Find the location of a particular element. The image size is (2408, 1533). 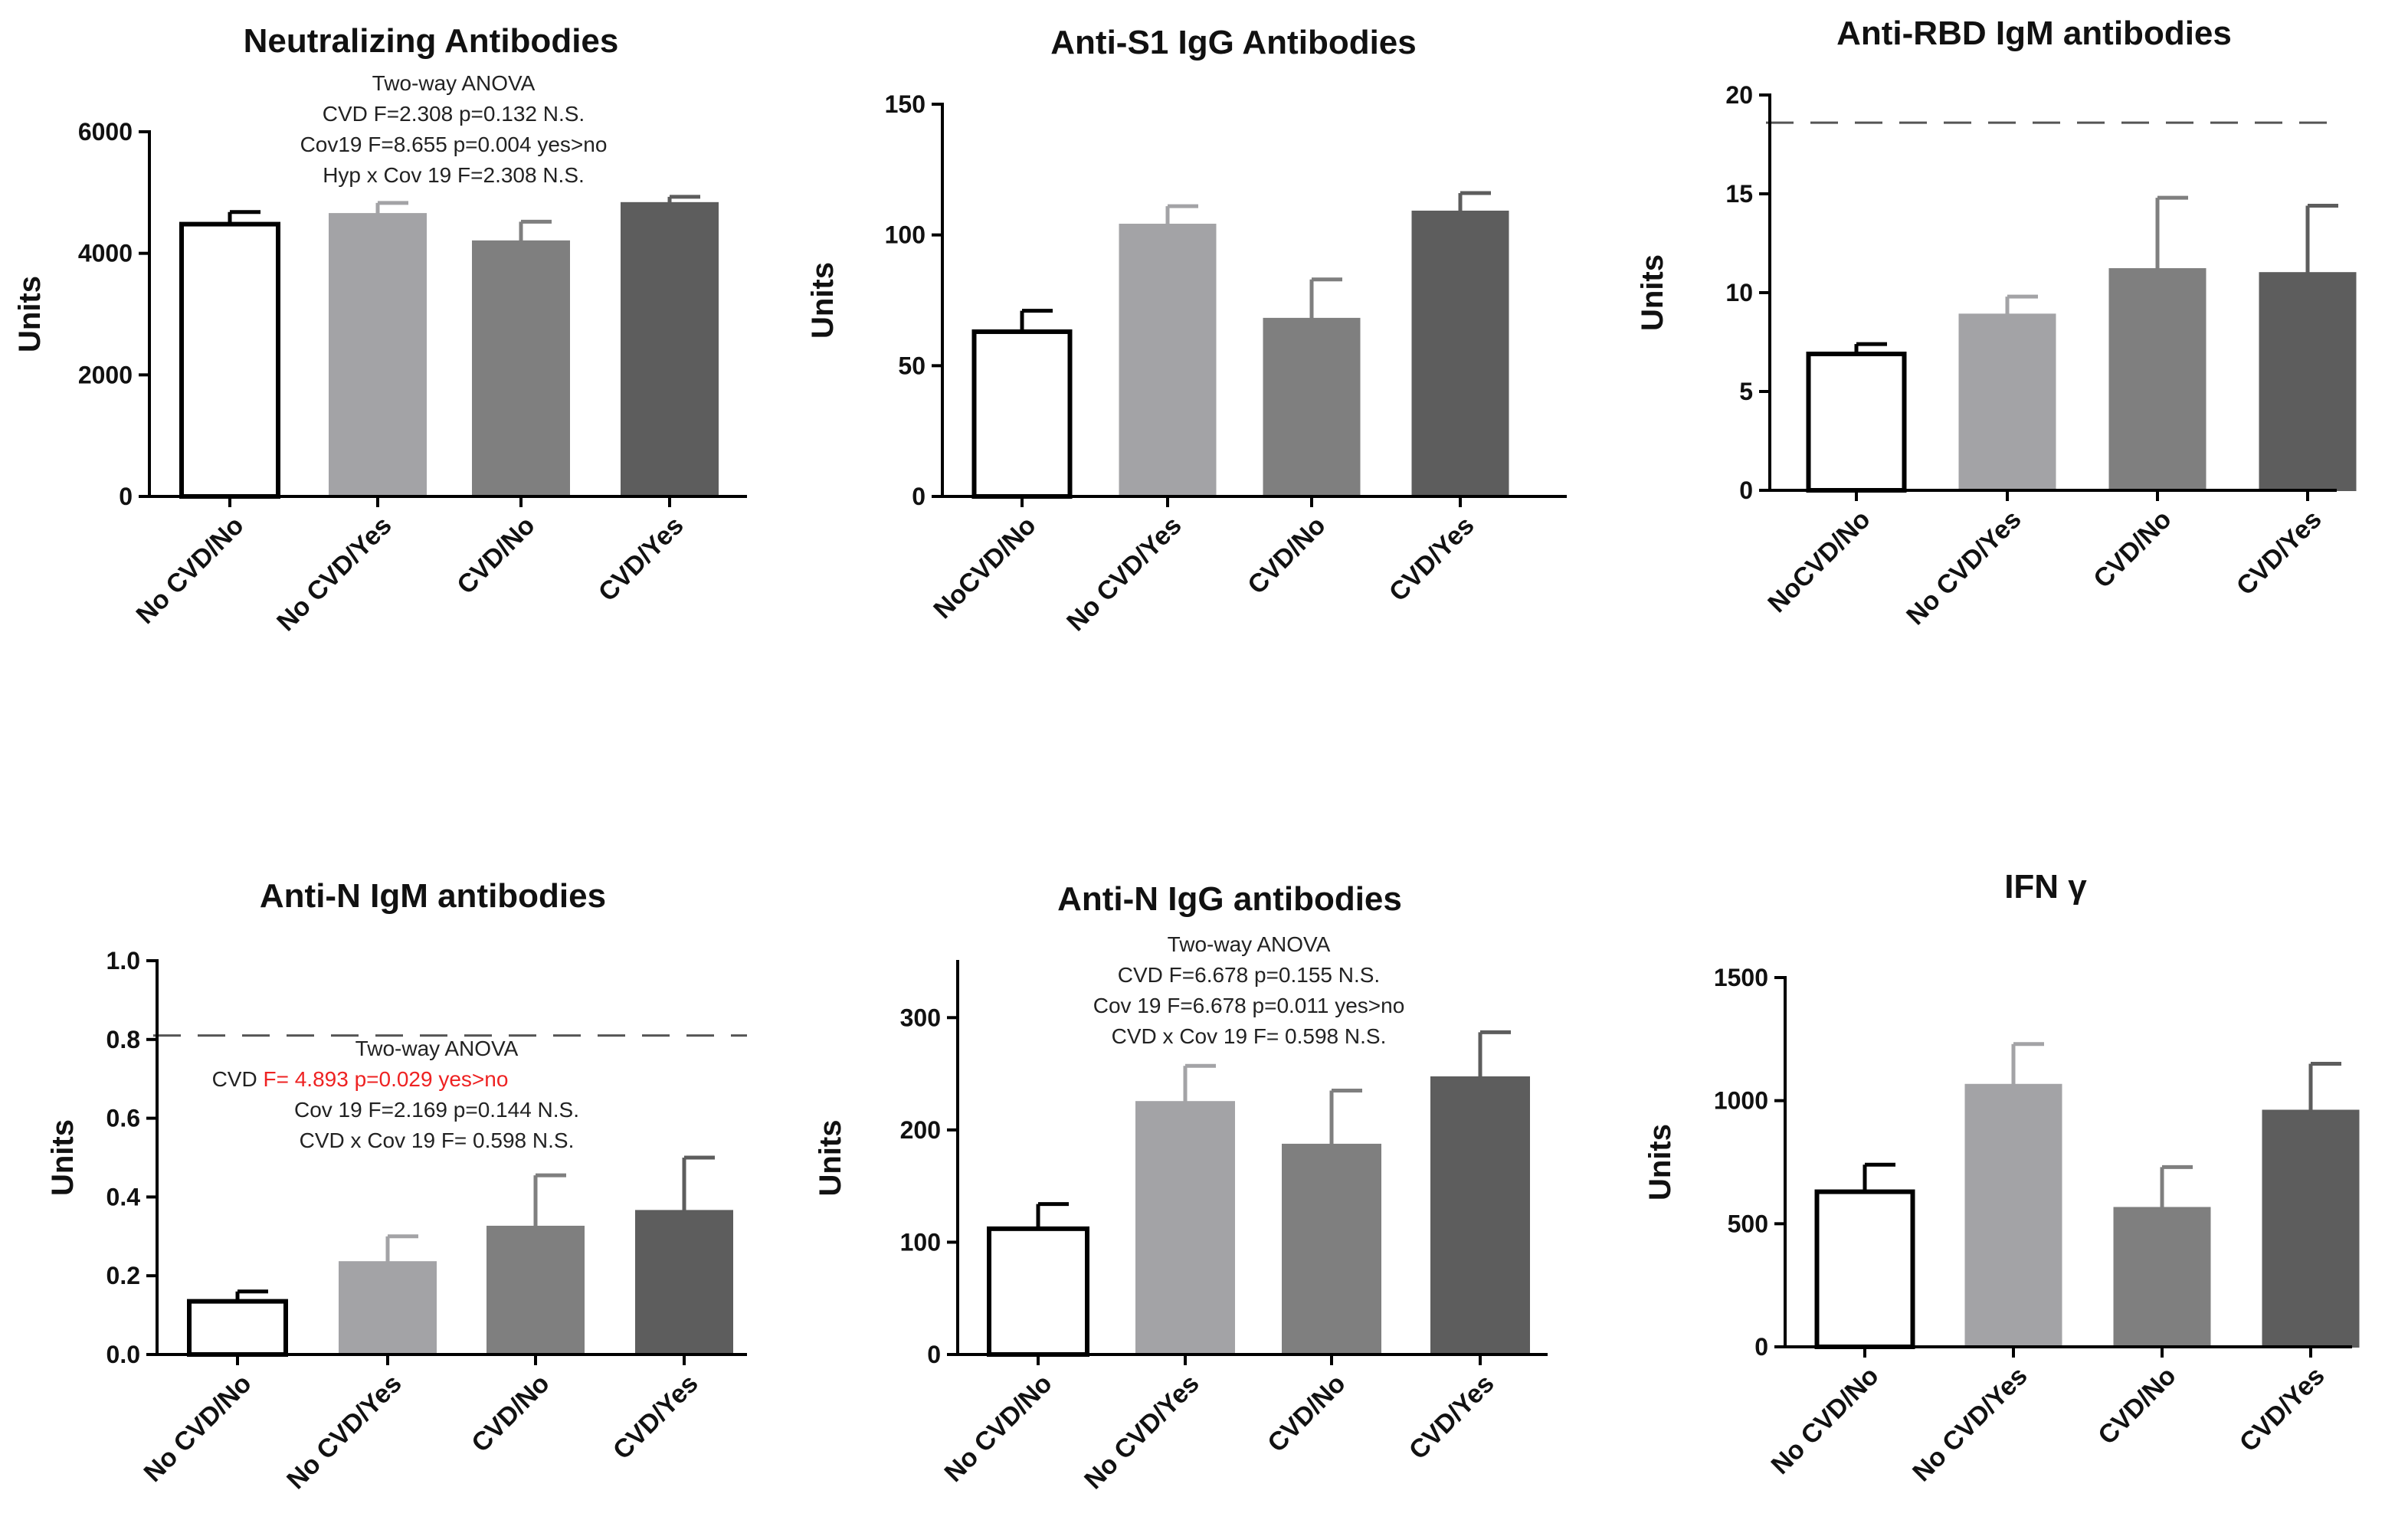

anova-annotation-part: CVD is located at coordinates (238, 1079).